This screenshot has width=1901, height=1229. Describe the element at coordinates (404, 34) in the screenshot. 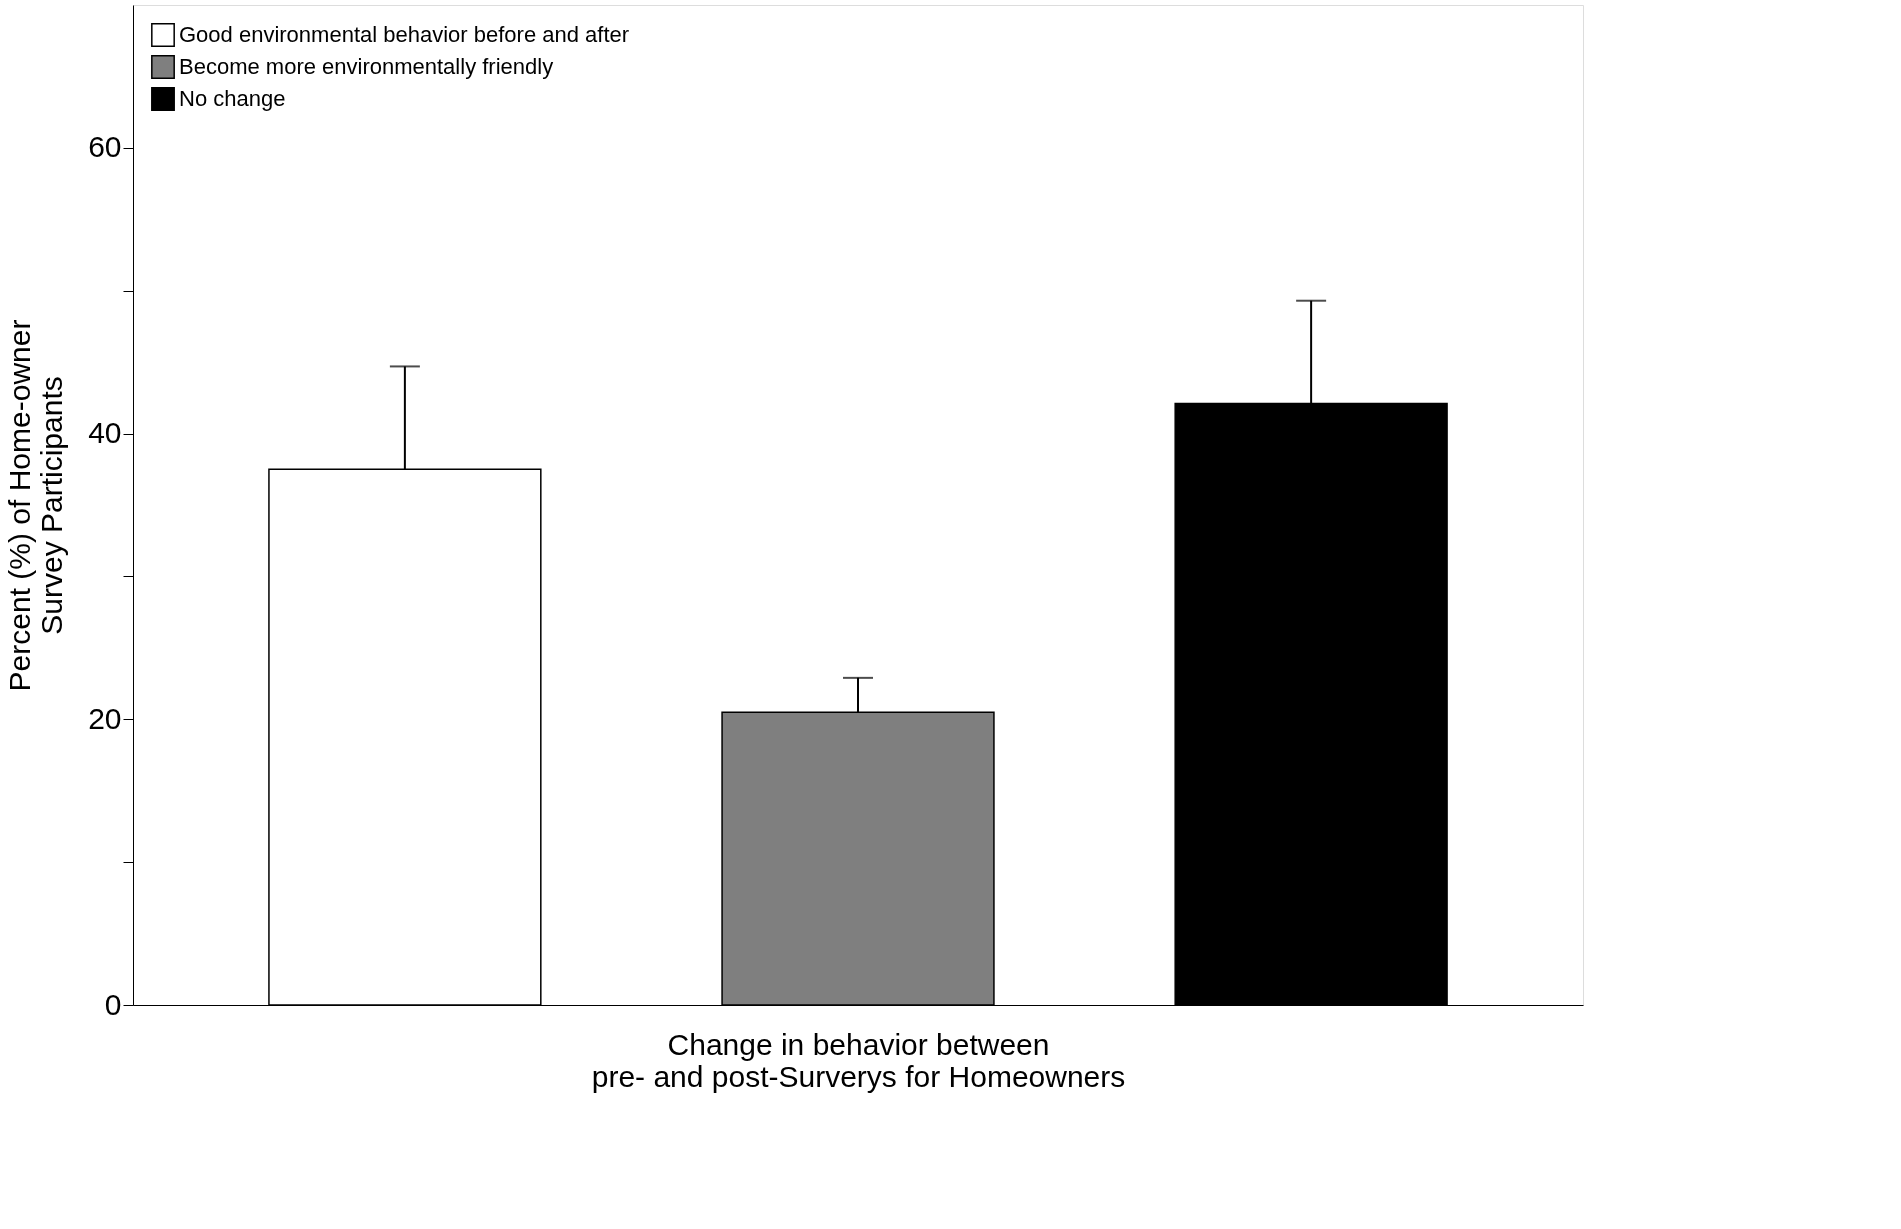

I see `legend-label: Good environmental behavior before and after` at that location.